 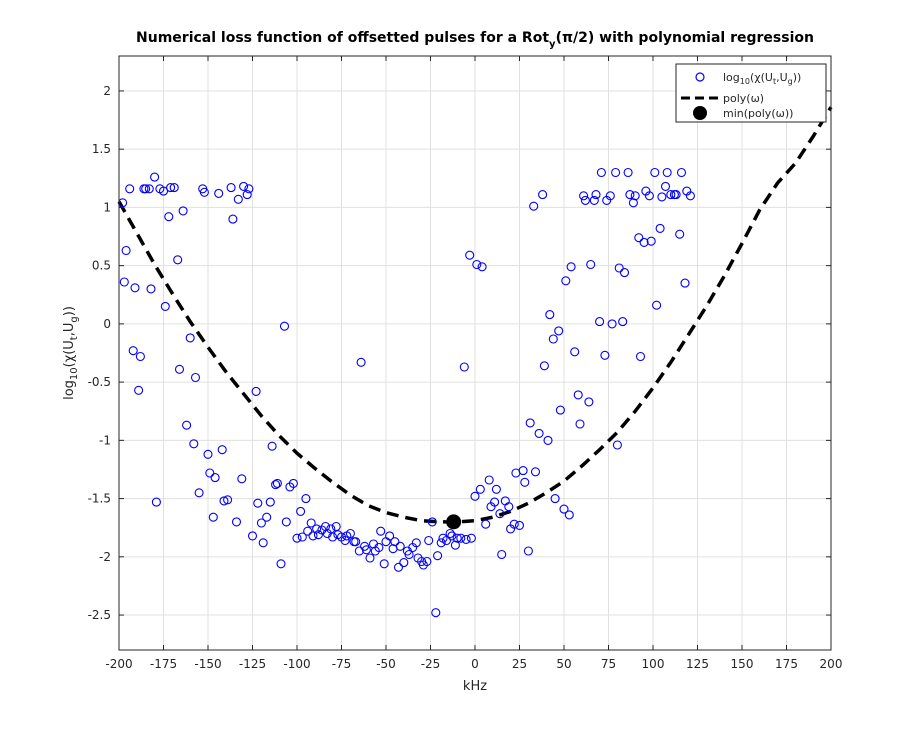 What do you see at coordinates (107, 91) in the screenshot?
I see `y-tick-label: 2` at bounding box center [107, 91].